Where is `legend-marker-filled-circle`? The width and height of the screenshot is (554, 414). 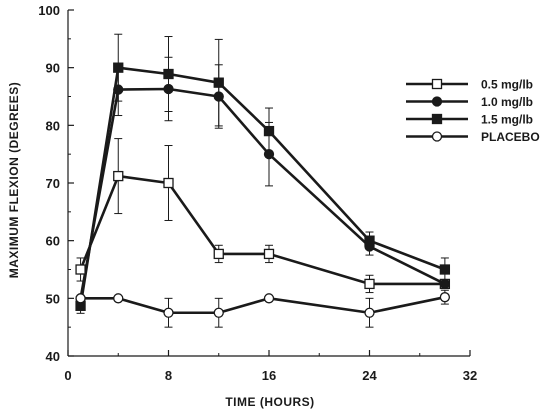
legend-marker-filled-circle is located at coordinates (437, 101).